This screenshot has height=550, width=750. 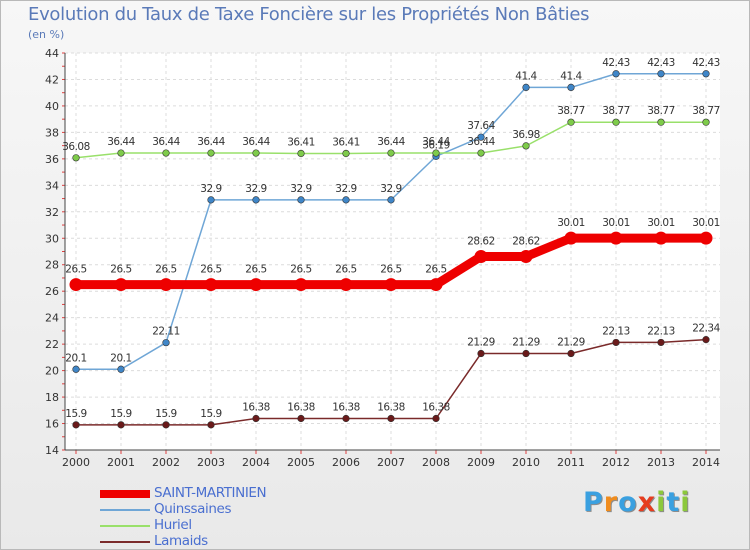 What do you see at coordinates (346, 462) in the screenshot?
I see `x-tick-label: 2006` at bounding box center [346, 462].